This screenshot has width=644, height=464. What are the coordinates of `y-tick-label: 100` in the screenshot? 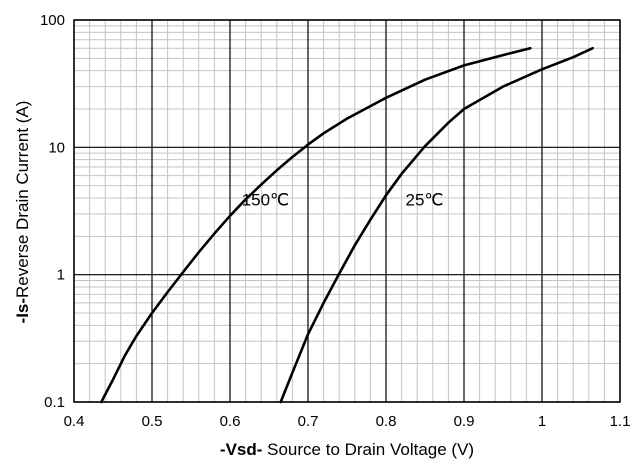 It's located at (52, 20).